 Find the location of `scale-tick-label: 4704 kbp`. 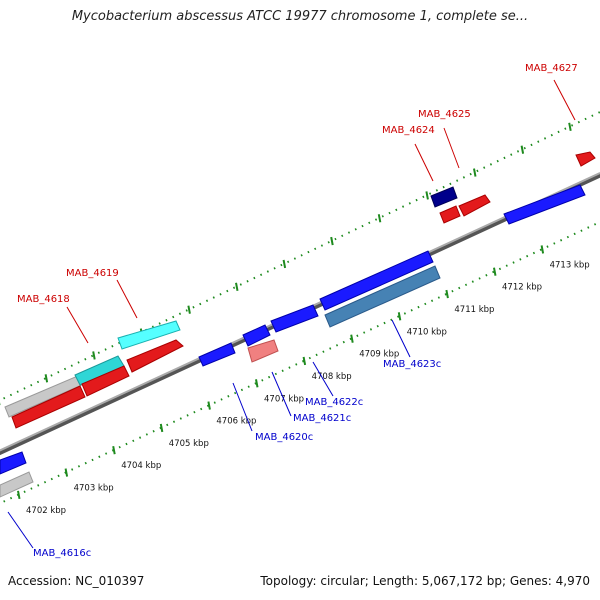

scale-tick-label: 4704 kbp is located at coordinates (141, 466).